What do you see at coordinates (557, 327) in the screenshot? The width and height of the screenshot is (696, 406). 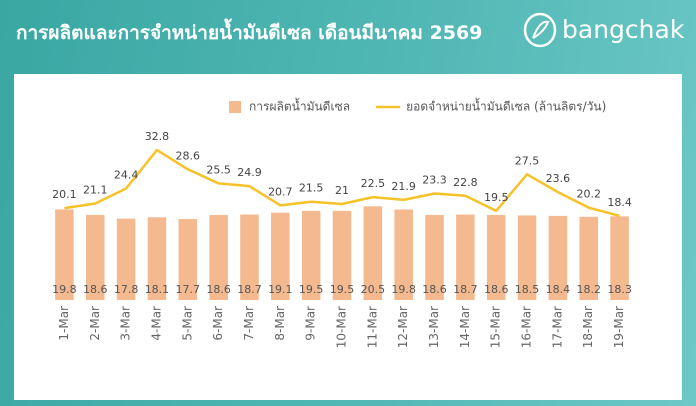 I see `x-tick-label: 17-Mar` at bounding box center [557, 327].